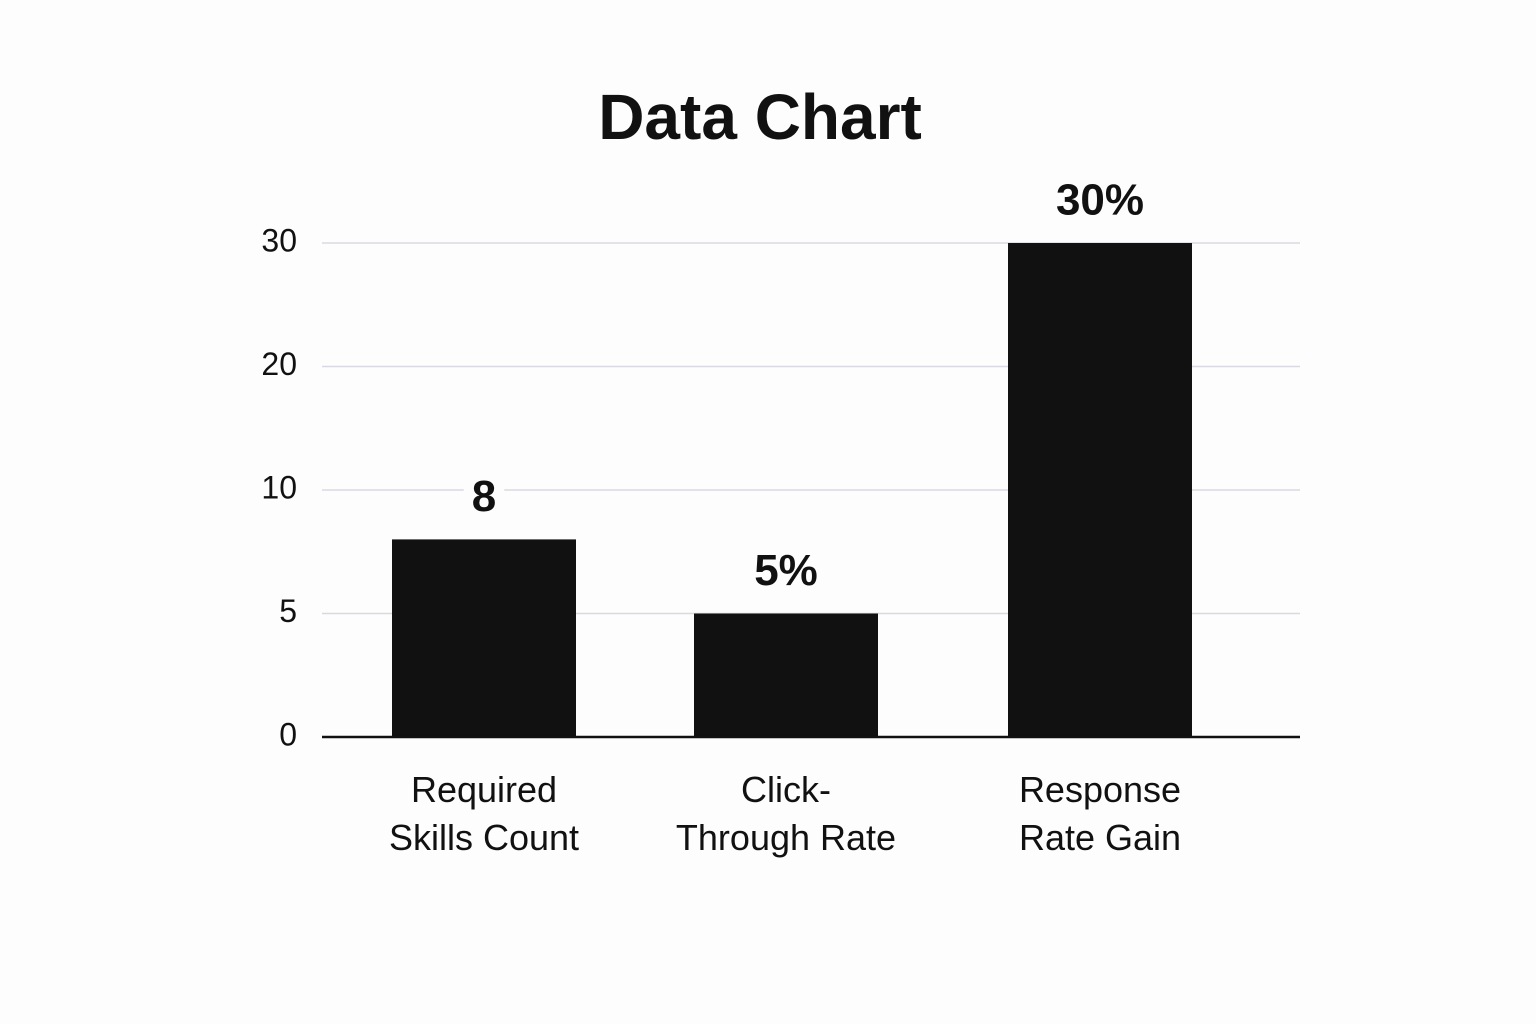 The image size is (1536, 1024). I want to click on y-tick-label: 30, so click(279, 240).